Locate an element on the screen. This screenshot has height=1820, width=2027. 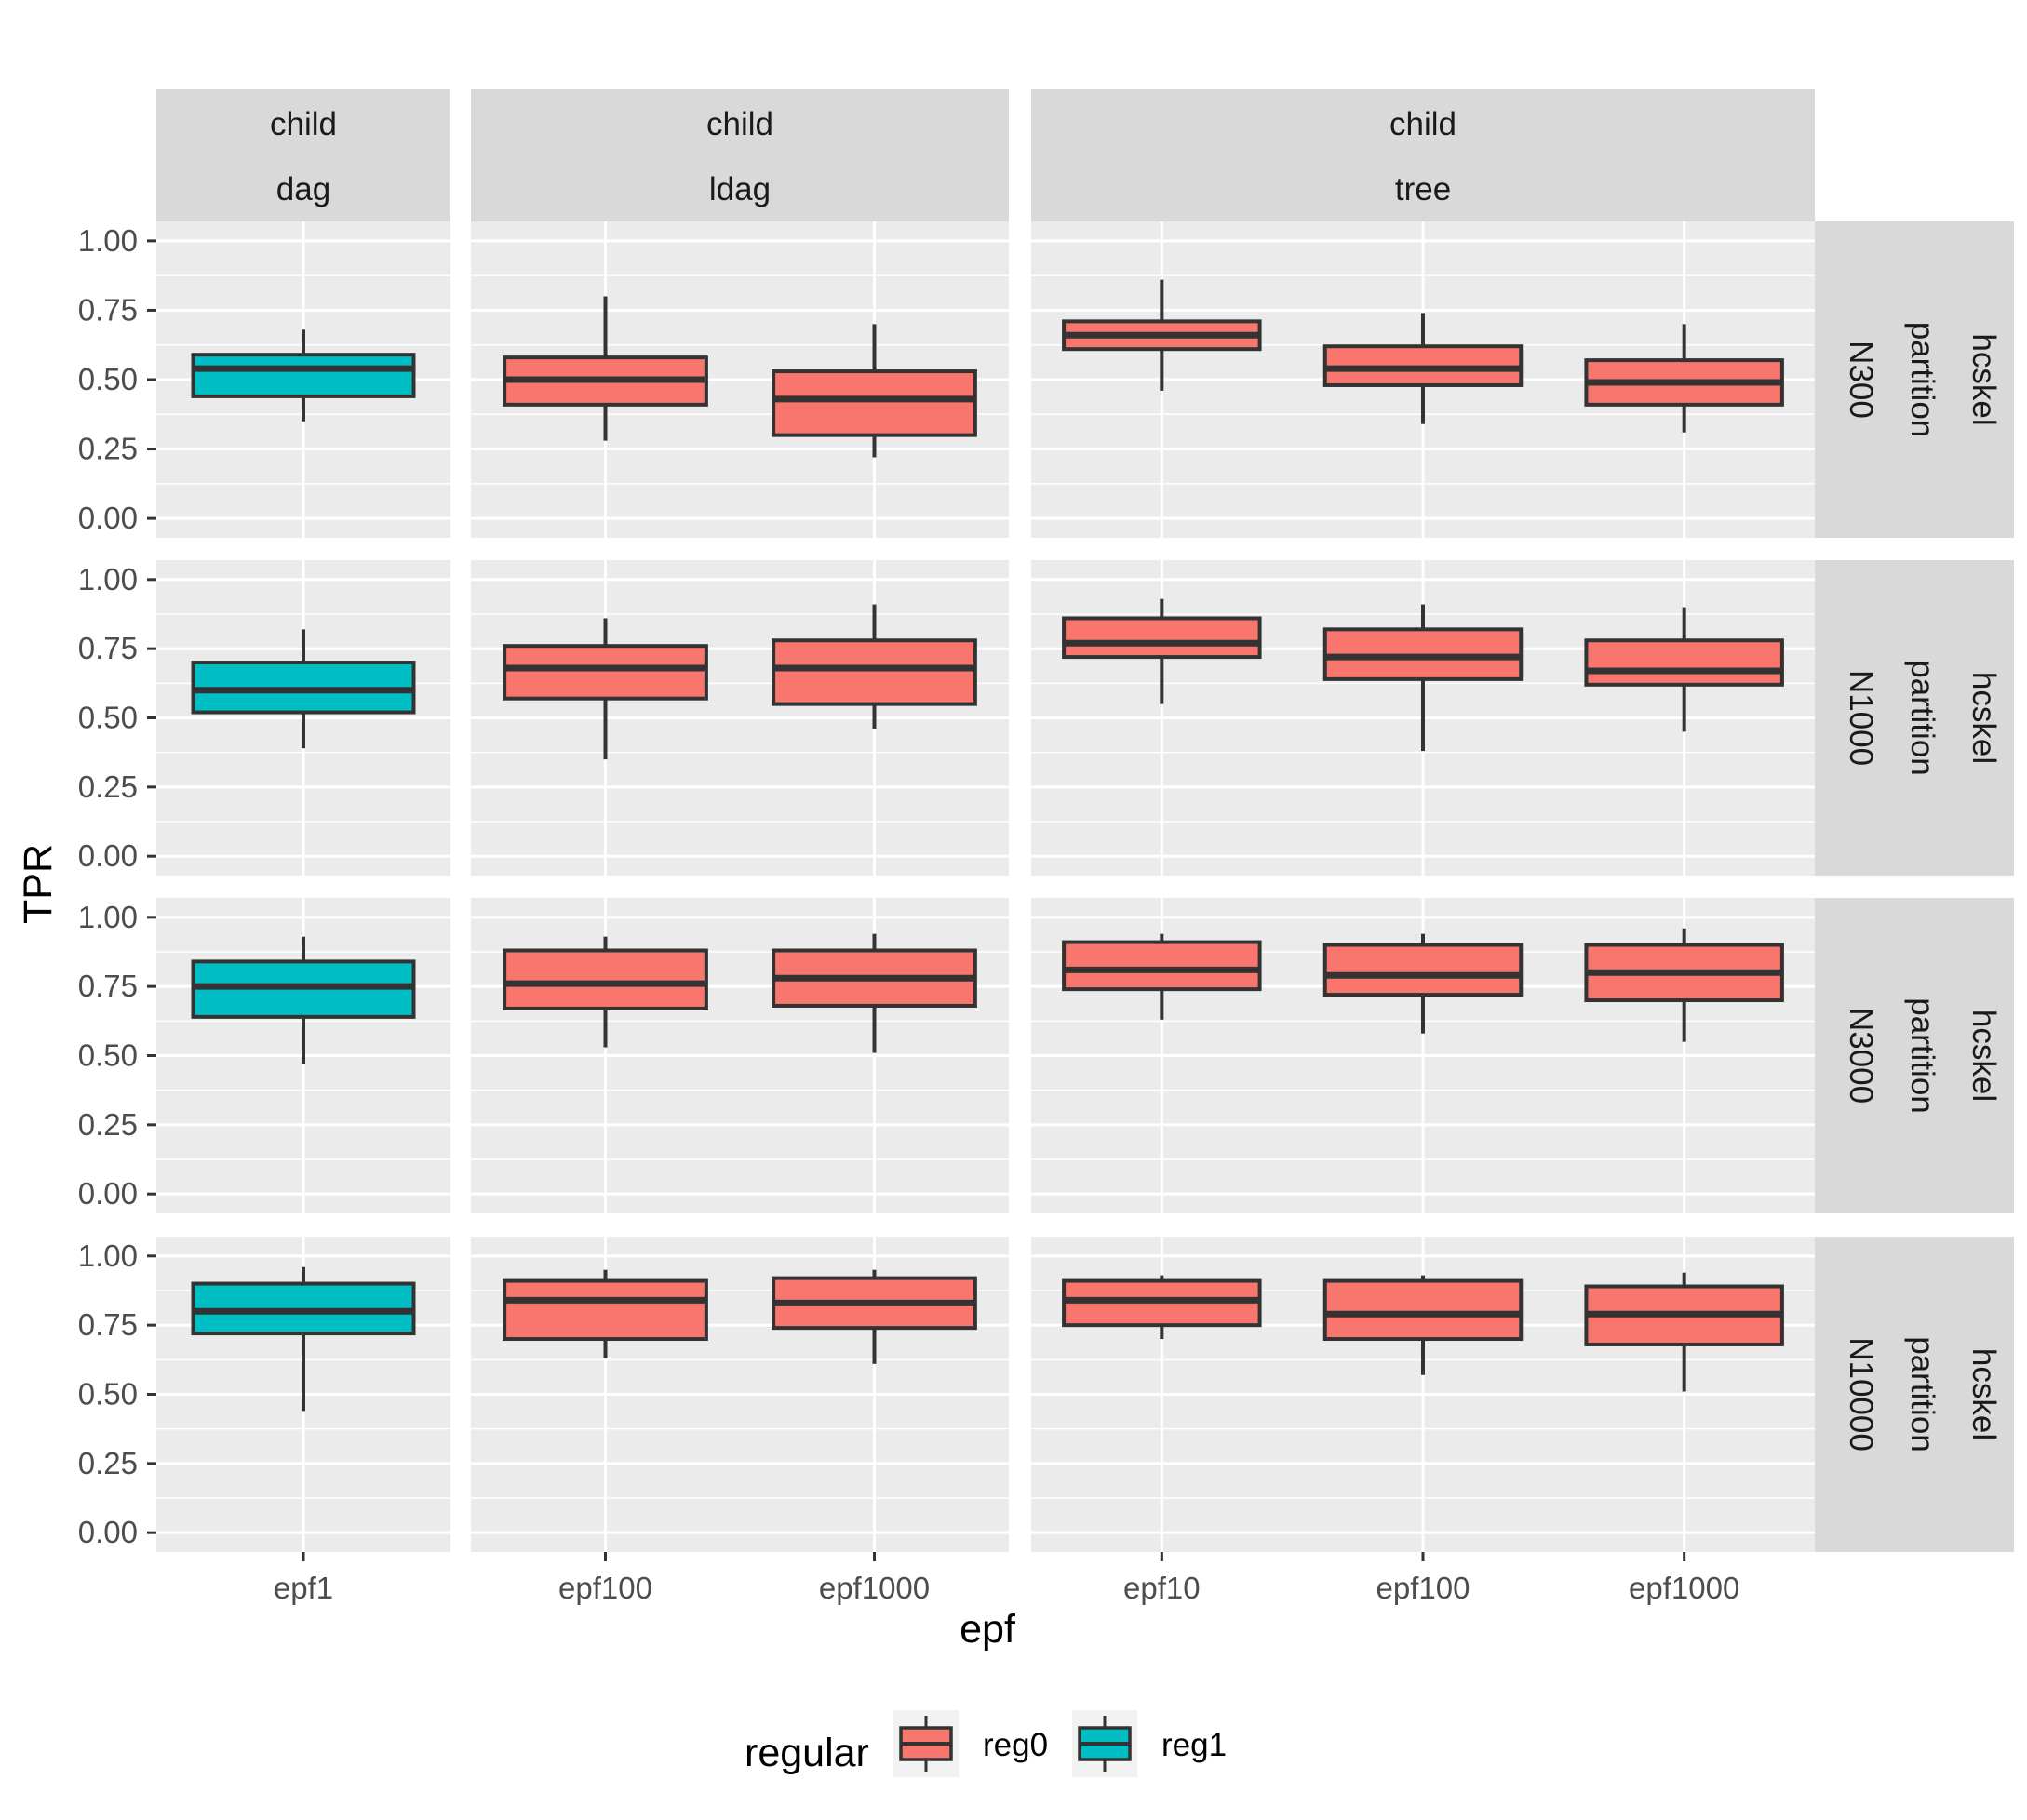
row-strip-label: N300 is located at coordinates (1861, 380).